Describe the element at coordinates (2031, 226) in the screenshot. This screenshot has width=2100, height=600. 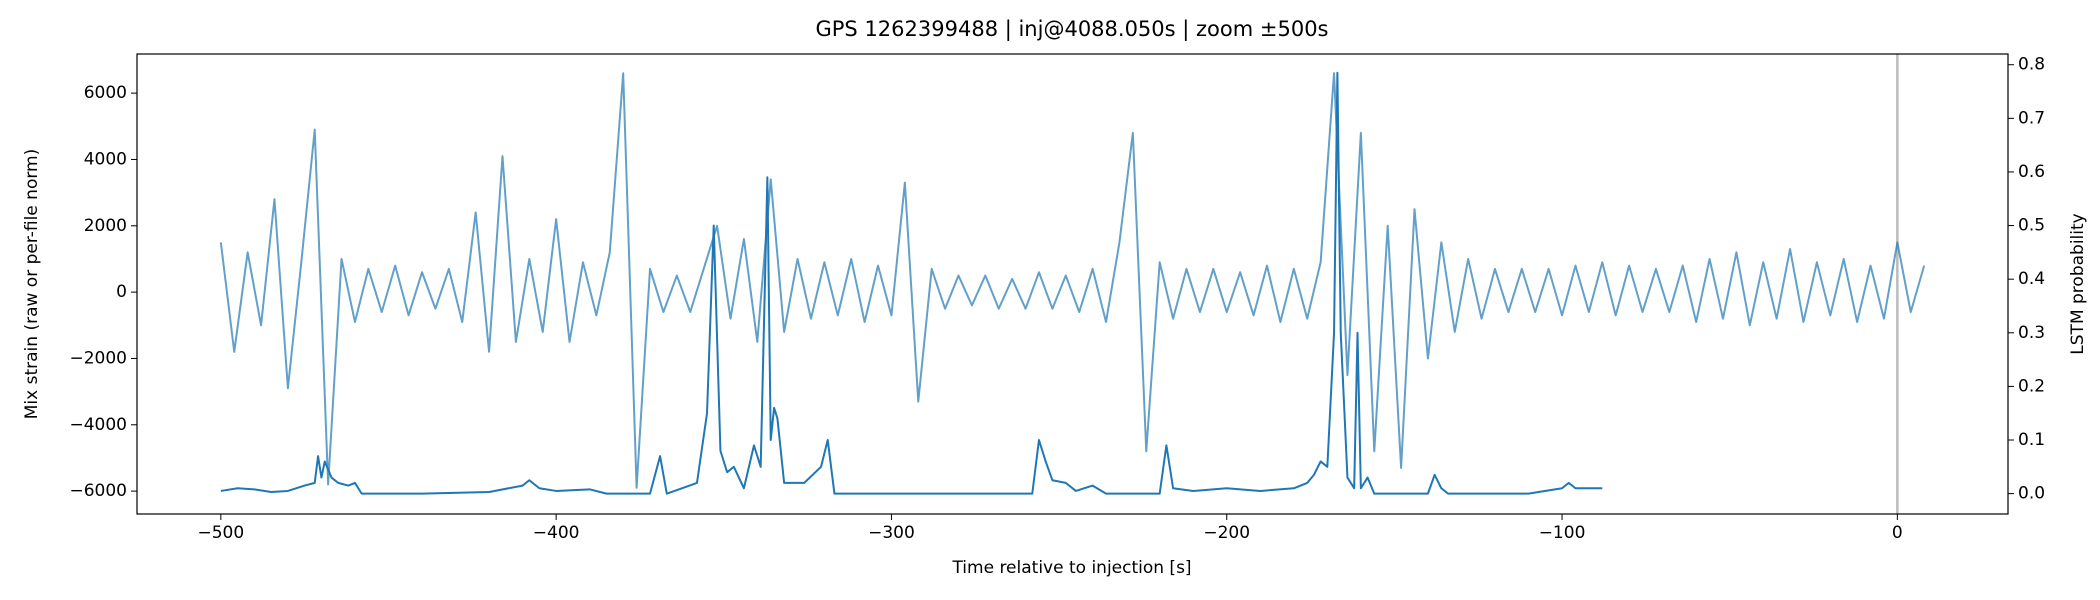
I see `y2-tick-label: 0.5` at that location.